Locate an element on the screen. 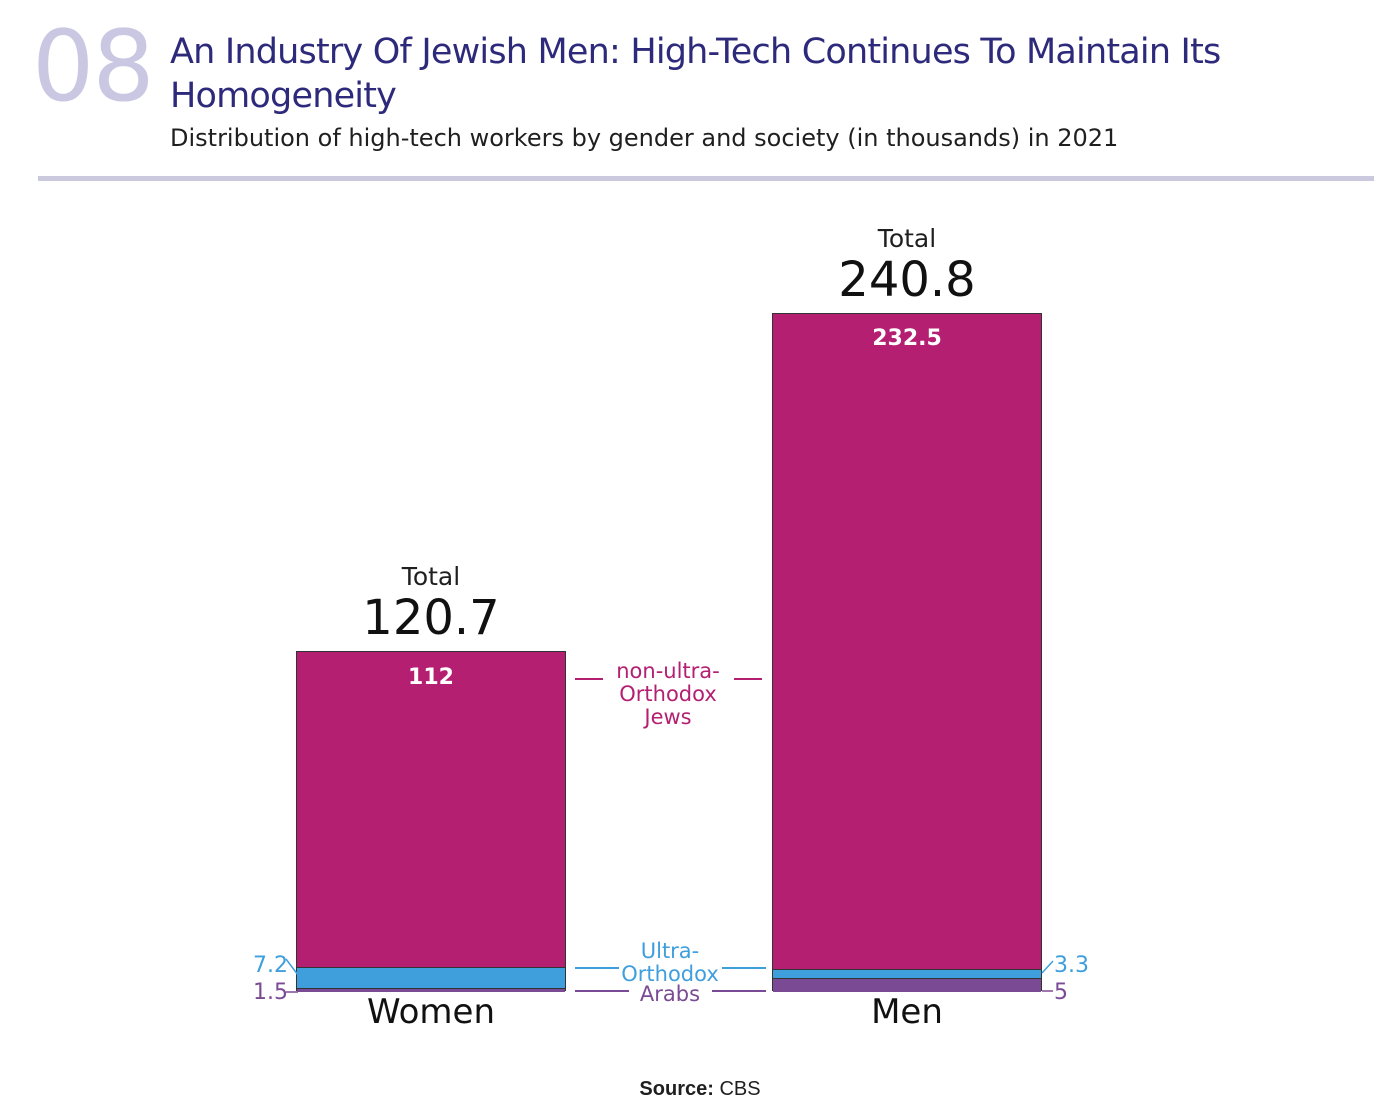  legend-arabs-line1: Arabs is located at coordinates (670, 994).